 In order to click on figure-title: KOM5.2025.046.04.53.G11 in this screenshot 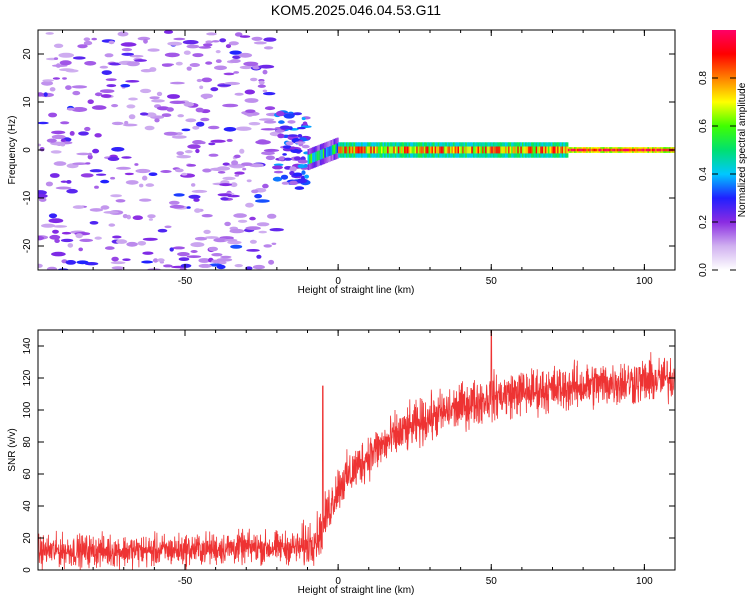, I will do `click(356, 10)`.